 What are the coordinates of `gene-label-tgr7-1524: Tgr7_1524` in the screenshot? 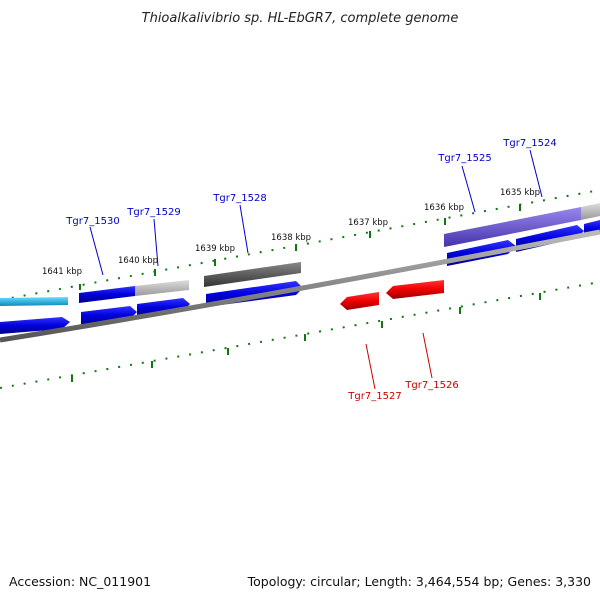 It's located at (529, 168).